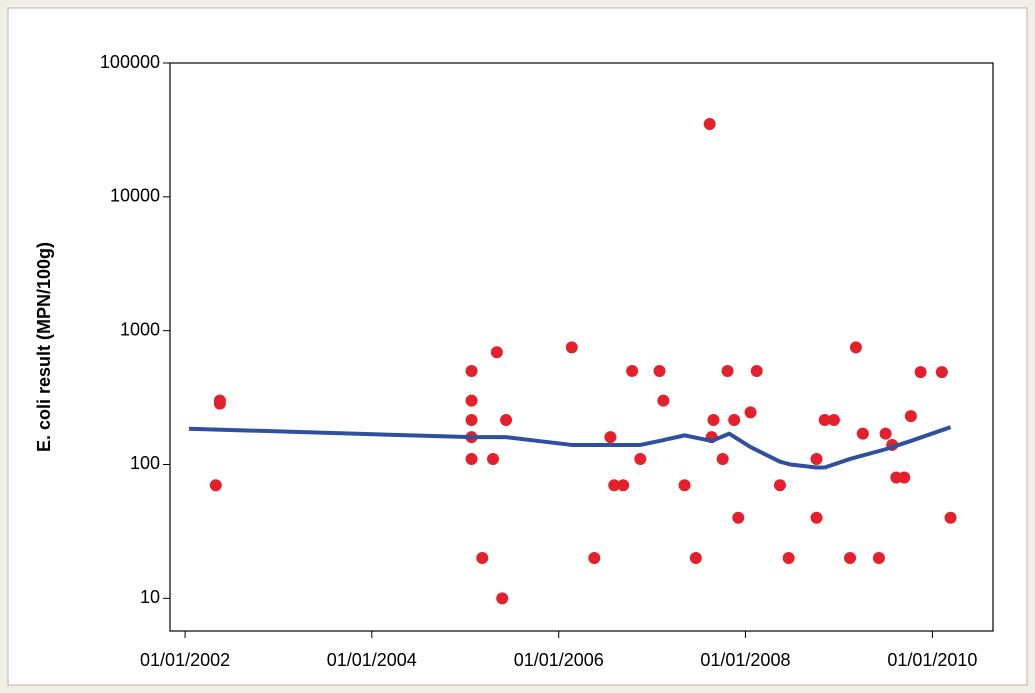  Describe the element at coordinates (130, 62) in the screenshot. I see `y-tick-label: 100000` at that location.